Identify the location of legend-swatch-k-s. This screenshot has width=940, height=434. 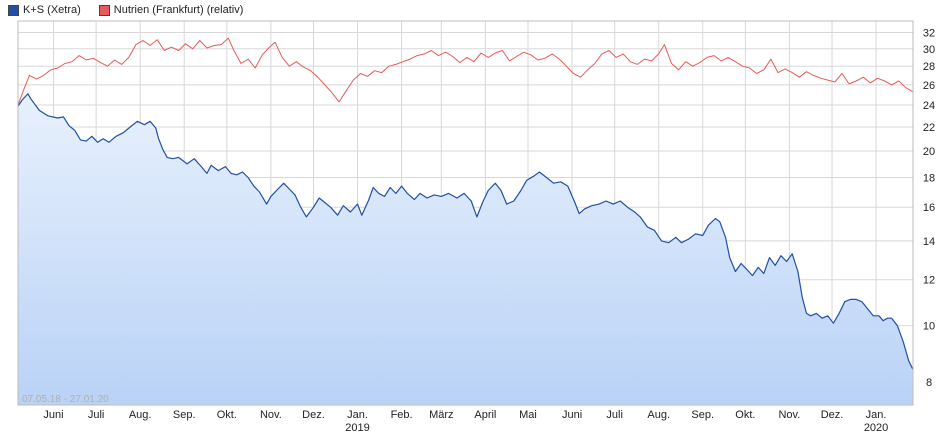
(13, 10).